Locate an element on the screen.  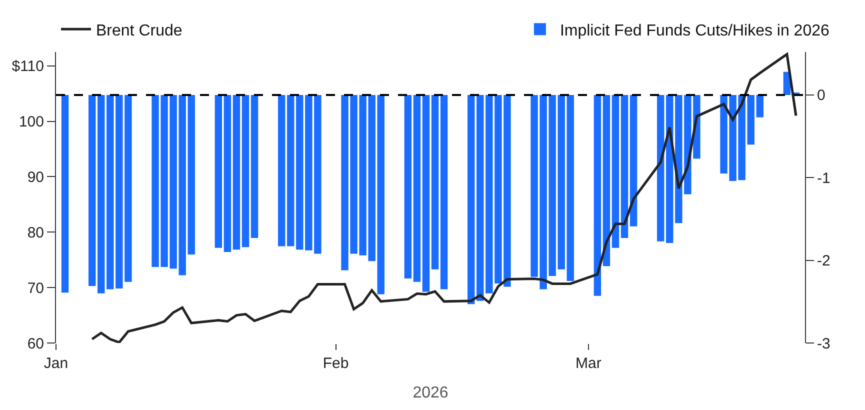
x-tick-label: Mar is located at coordinates (589, 363).